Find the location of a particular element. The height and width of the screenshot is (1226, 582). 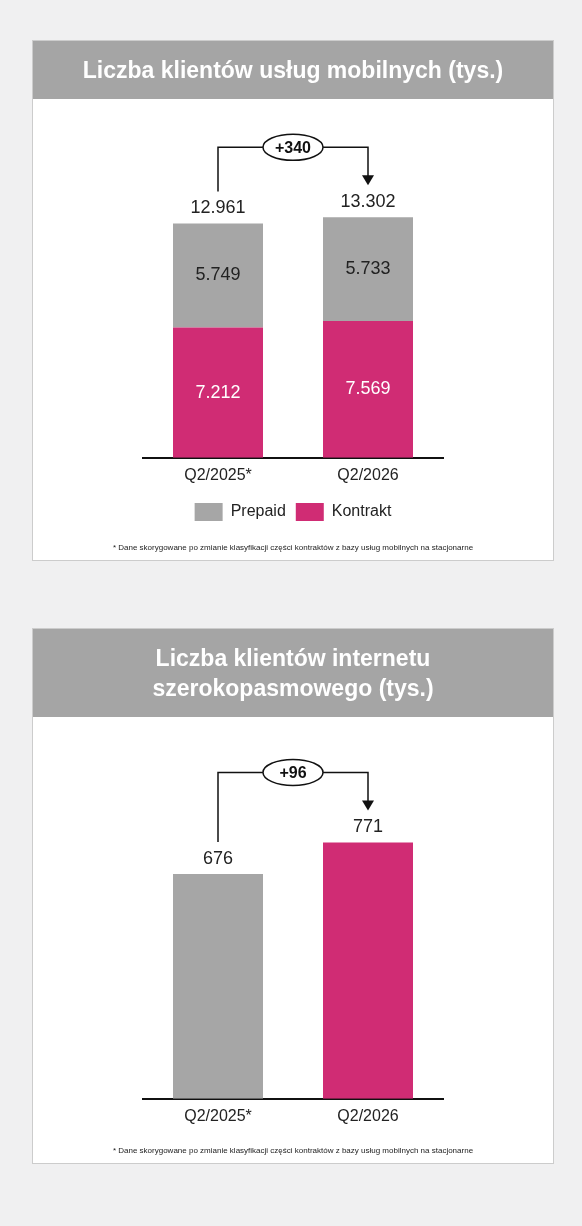

total-label: 13.302 is located at coordinates (368, 201).